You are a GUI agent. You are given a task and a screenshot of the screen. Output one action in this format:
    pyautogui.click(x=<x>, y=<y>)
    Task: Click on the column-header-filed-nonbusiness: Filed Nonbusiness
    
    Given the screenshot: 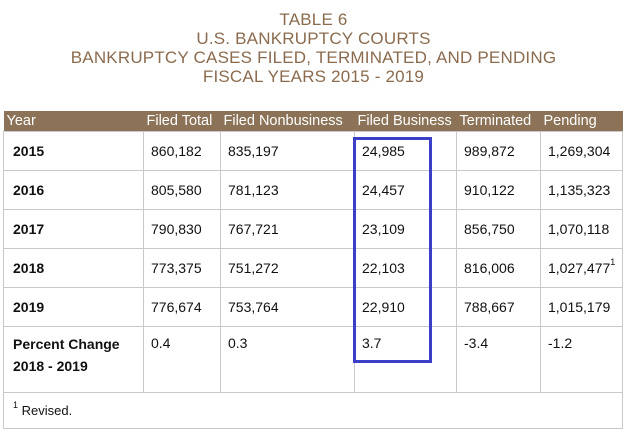 What is the action you would take?
    pyautogui.click(x=287, y=121)
    